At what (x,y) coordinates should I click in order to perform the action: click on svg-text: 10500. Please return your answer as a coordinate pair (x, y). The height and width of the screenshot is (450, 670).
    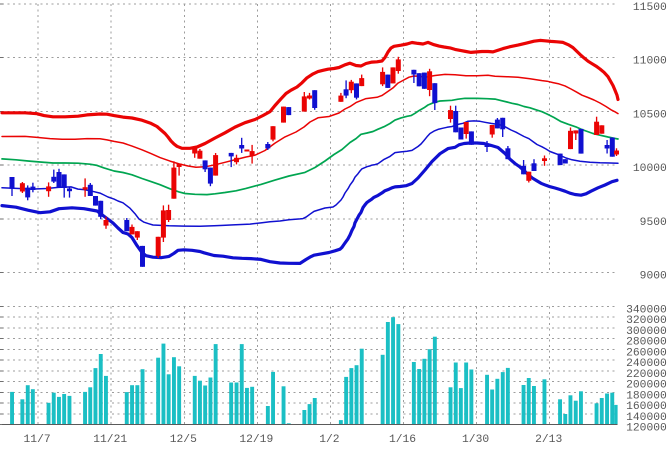
    Looking at the image, I should click on (650, 115).